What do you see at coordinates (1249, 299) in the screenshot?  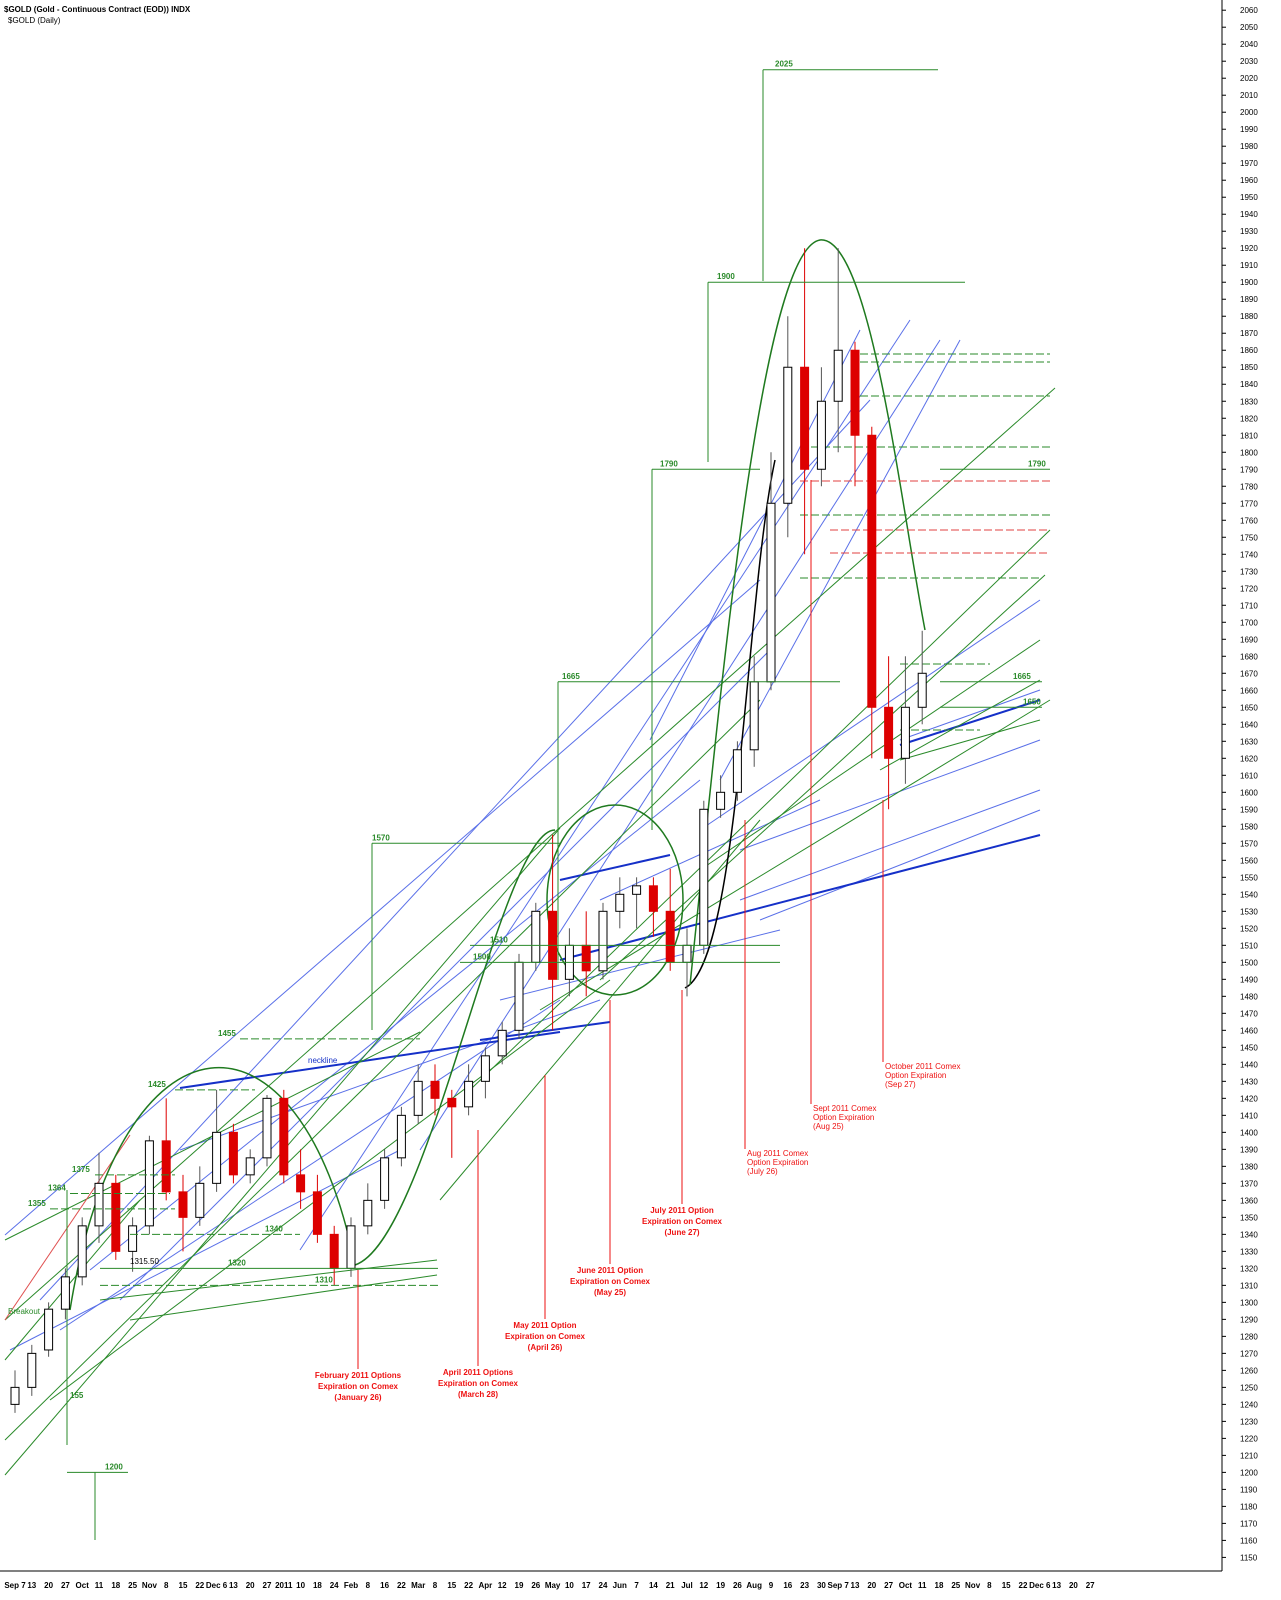 I see `y-tick-label: 1890` at bounding box center [1249, 299].